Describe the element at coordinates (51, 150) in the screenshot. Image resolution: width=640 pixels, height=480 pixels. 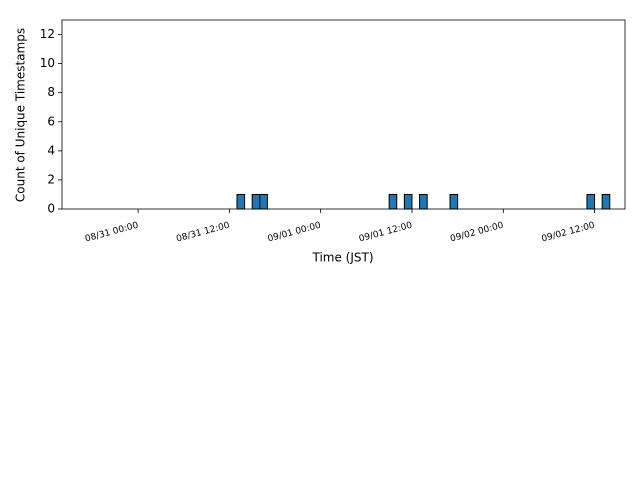
I see `y-tick-label: 4` at that location.